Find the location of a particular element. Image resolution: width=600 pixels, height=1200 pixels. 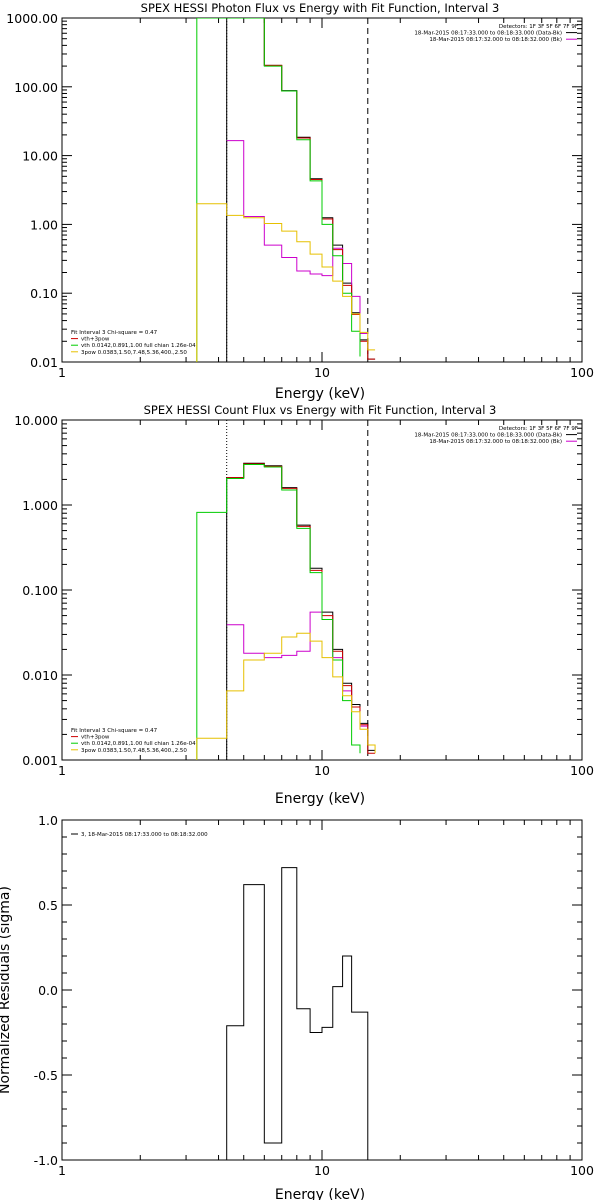

count-flux-top-right-legend-entry: Detectors: 1F 3F 5F 6F 7F 9F is located at coordinates (538, 429).